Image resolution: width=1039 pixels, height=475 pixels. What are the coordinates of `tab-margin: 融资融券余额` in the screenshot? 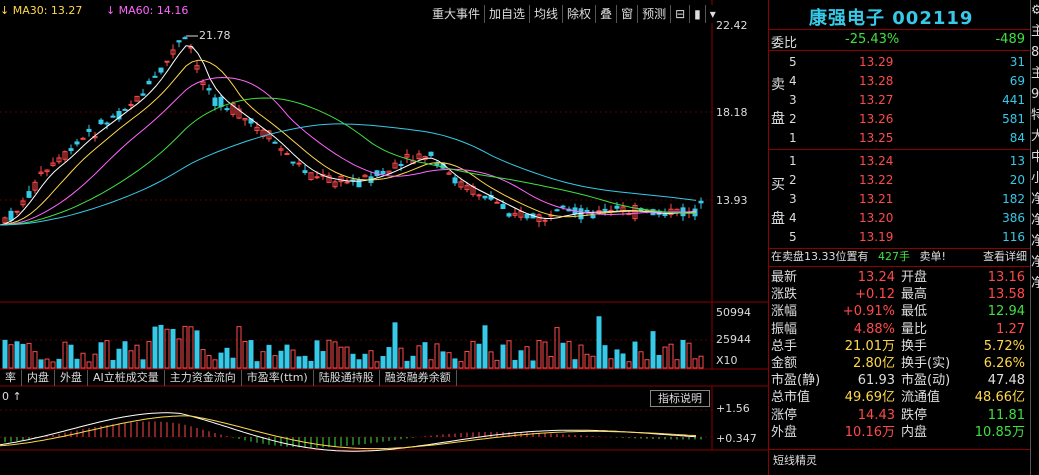 It's located at (418, 378).